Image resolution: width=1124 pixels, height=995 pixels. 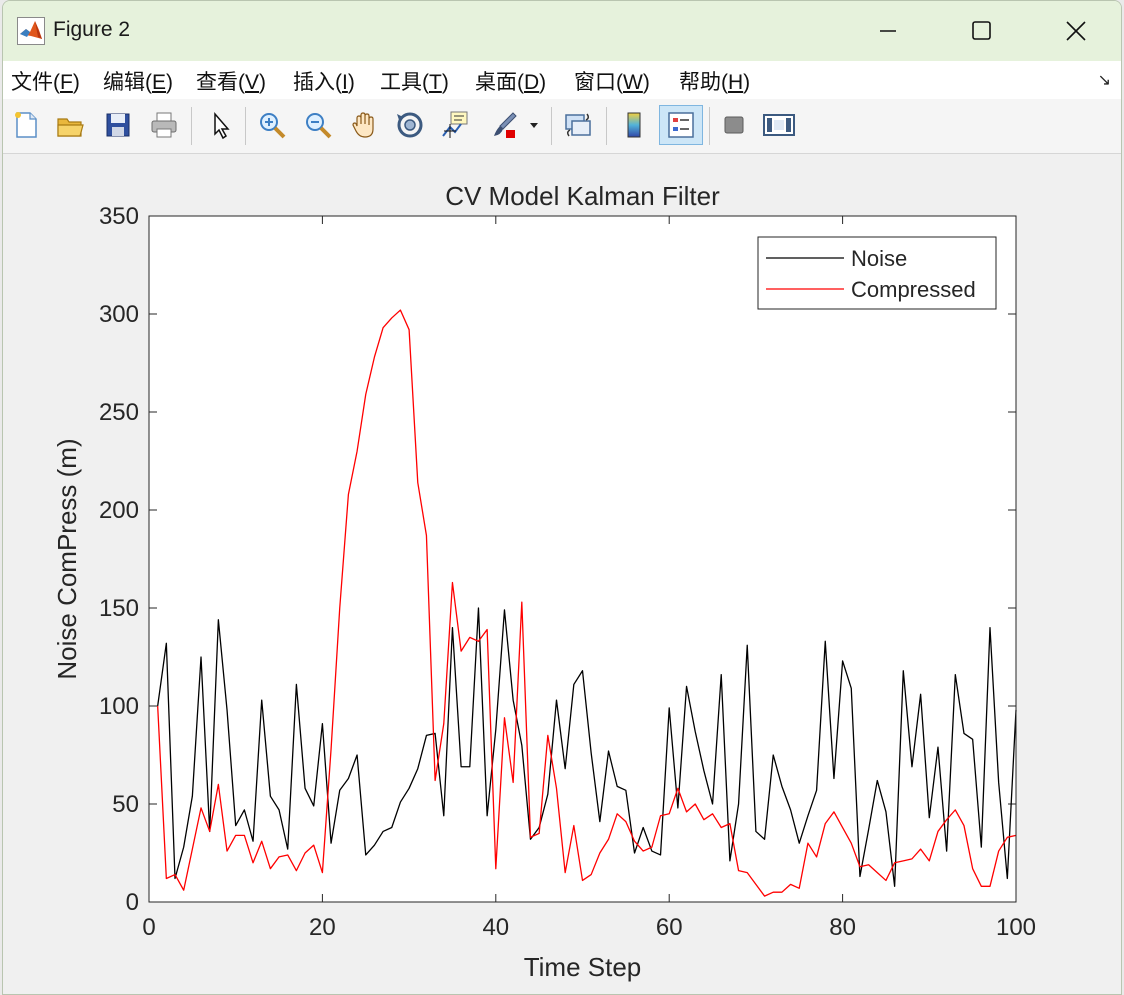 What do you see at coordinates (495, 927) in the screenshot?
I see `x-tick-label: 40` at bounding box center [495, 927].